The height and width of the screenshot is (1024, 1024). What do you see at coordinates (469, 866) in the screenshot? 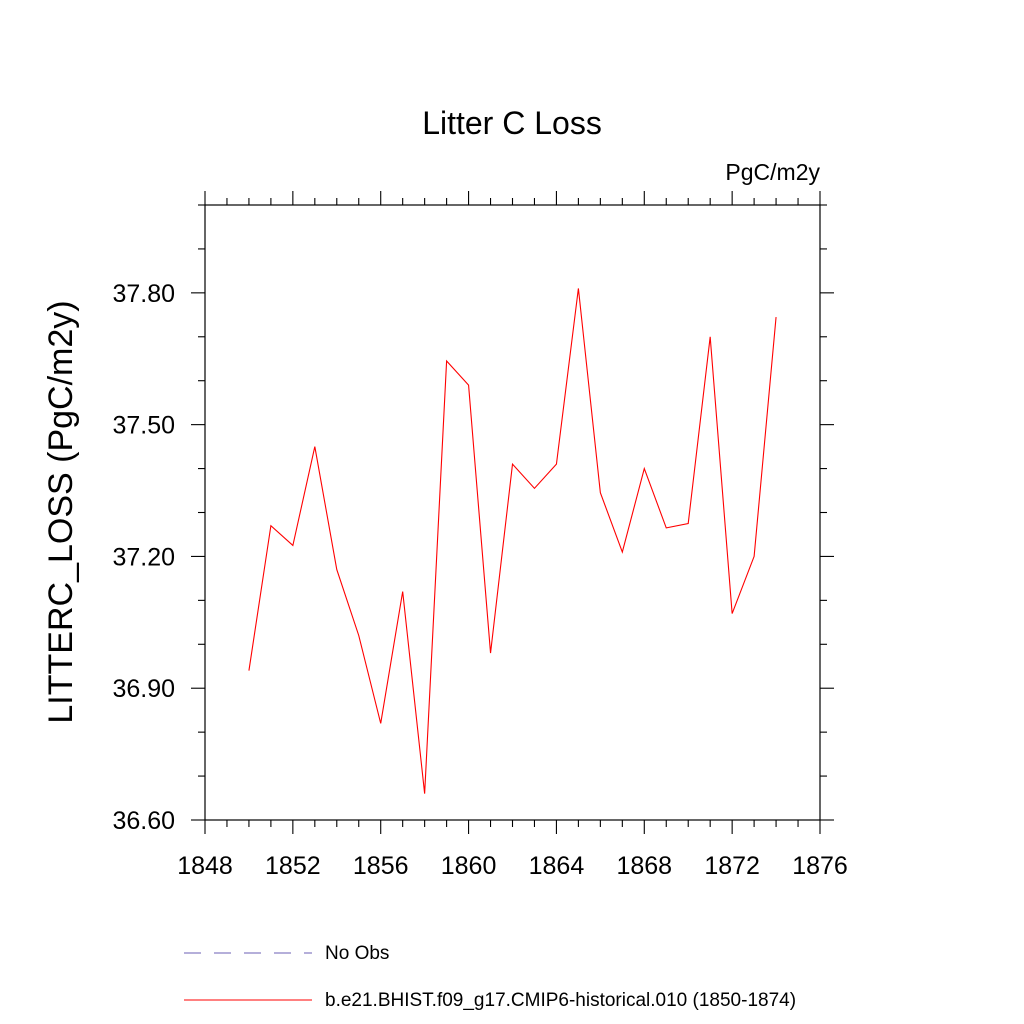
I see `x-tick-label: 1860` at bounding box center [469, 866].